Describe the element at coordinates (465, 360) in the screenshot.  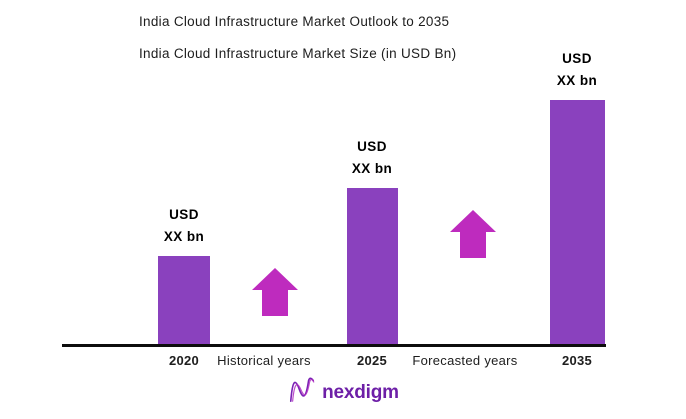
I see `annotation-forecasted-years: Forecasted years` at that location.